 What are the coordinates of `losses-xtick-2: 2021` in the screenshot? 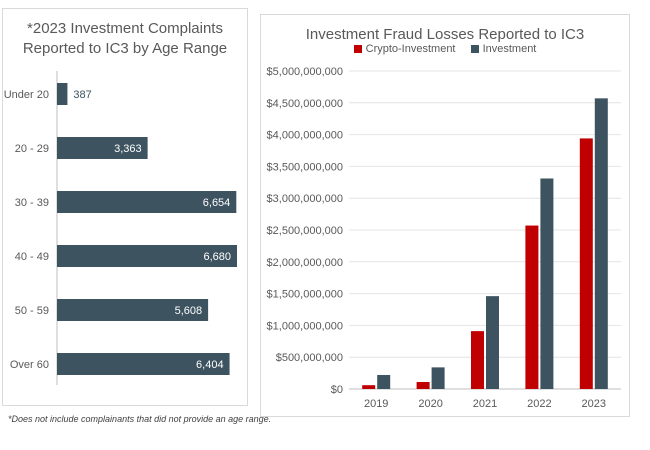 It's located at (485, 404).